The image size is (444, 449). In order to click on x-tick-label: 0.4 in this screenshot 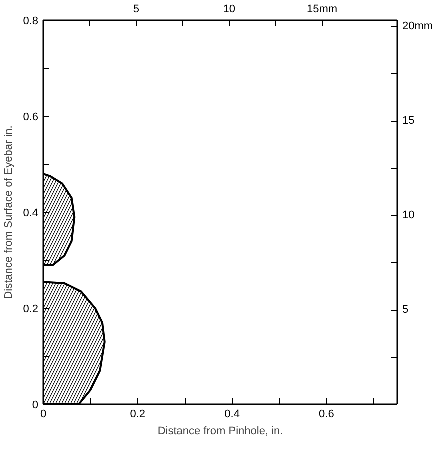, I will do `click(232, 414)`.